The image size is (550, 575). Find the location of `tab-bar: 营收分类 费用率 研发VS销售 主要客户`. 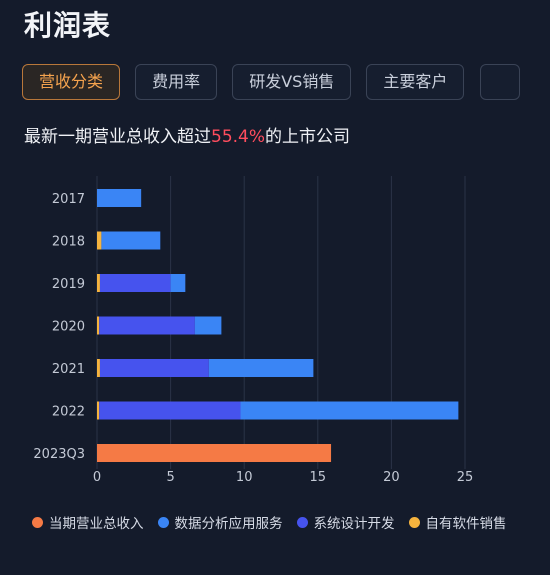

tab-bar: 营收分类 费用率 研发VS销售 主要客户 is located at coordinates (286, 83).